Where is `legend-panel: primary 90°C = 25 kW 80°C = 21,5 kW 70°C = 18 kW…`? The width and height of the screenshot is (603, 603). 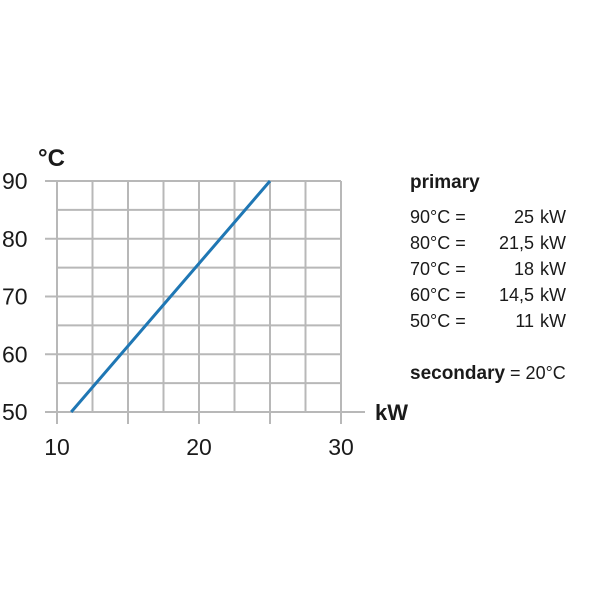
legend-panel: primary 90°C = 25 kW 80°C = 21,5 kW 70°C = 18 kW… is located at coordinates (505, 278).